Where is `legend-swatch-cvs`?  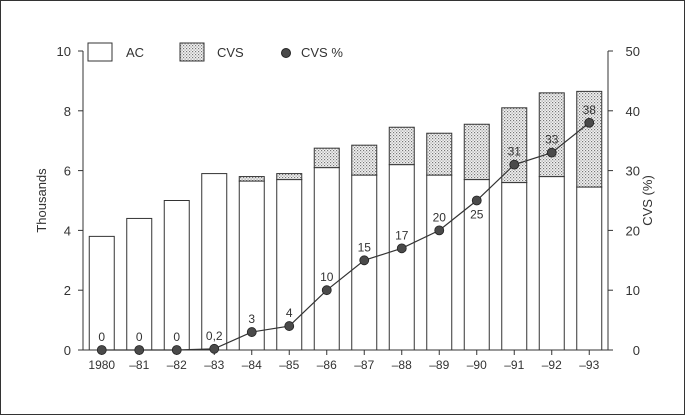
legend-swatch-cvs is located at coordinates (192, 52).